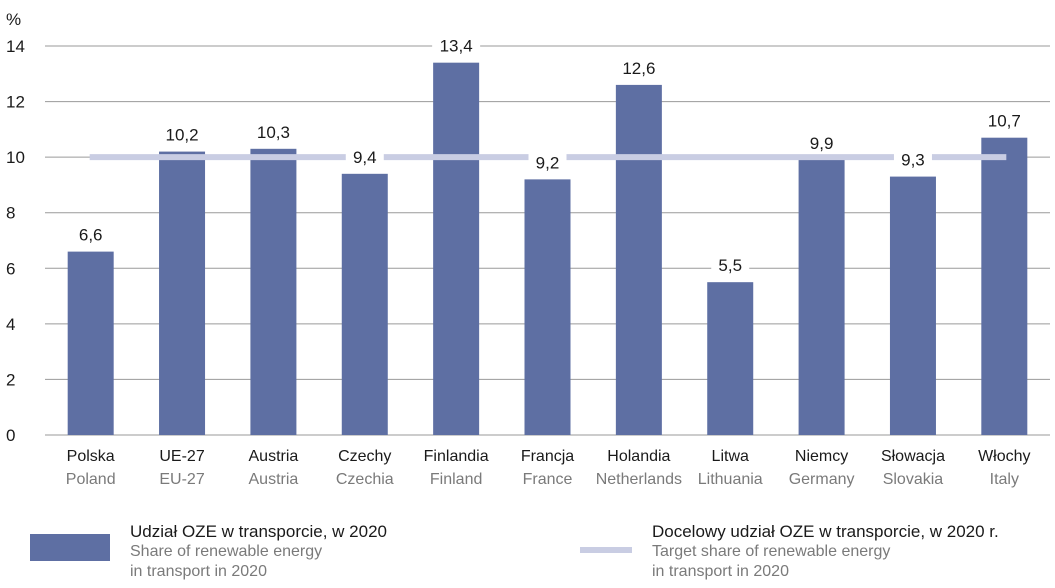 The image size is (1055, 588). I want to click on y-tick-label: 6, so click(10, 268).